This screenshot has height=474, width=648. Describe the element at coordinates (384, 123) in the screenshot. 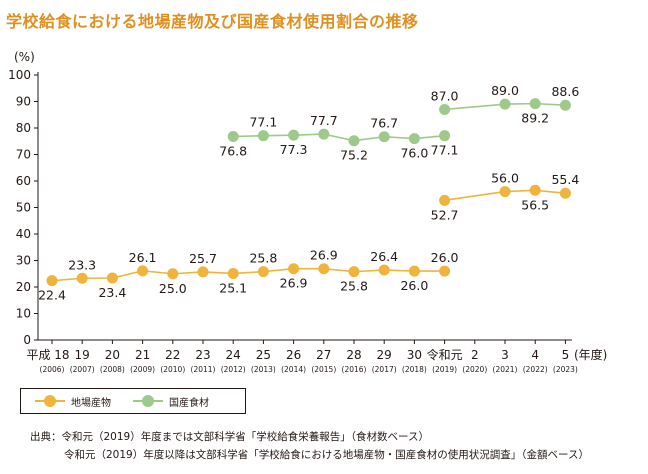

I see `data-label-domestic-11-76.7: 76.7` at that location.